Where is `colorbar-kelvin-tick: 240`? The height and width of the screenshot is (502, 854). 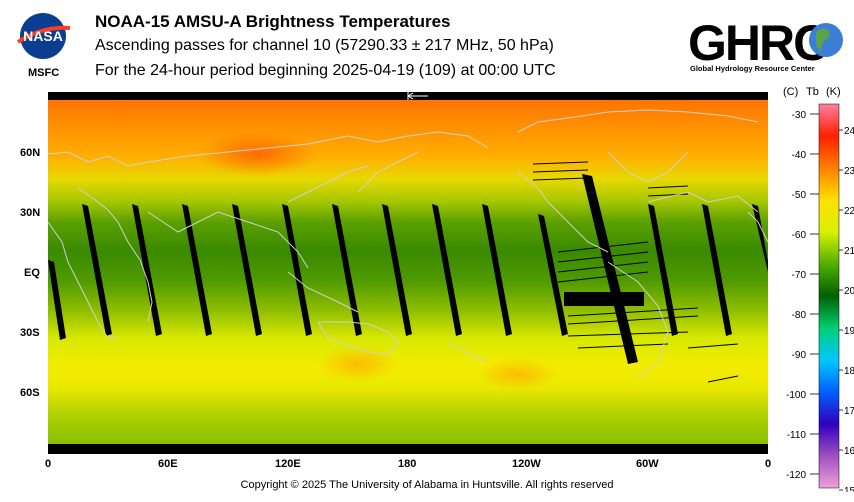 colorbar-kelvin-tick: 240 is located at coordinates (849, 131).